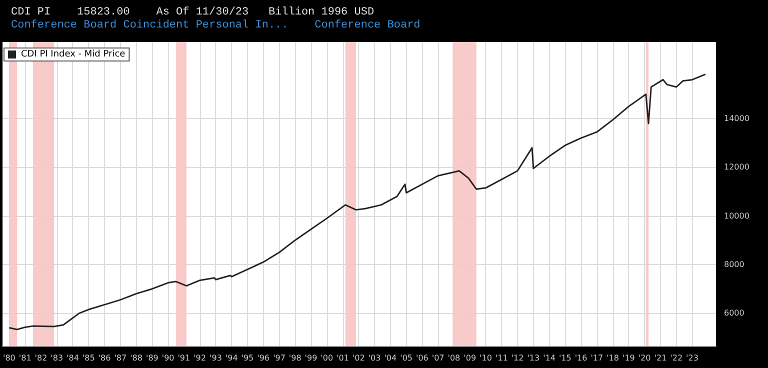  Describe the element at coordinates (263, 358) in the screenshot. I see `x-tick-label: '96` at that location.